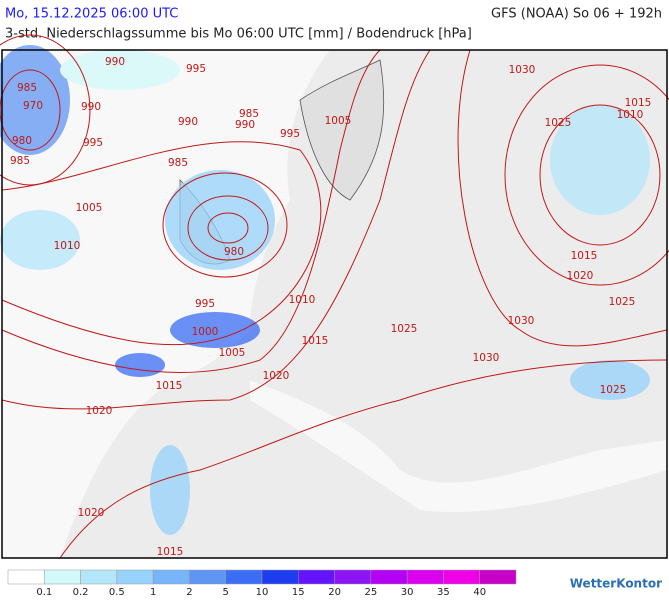 This screenshot has height=604, width=669. I want to click on date-label: Mo, 15.12.2025 06:00 UTC, so click(91, 14).